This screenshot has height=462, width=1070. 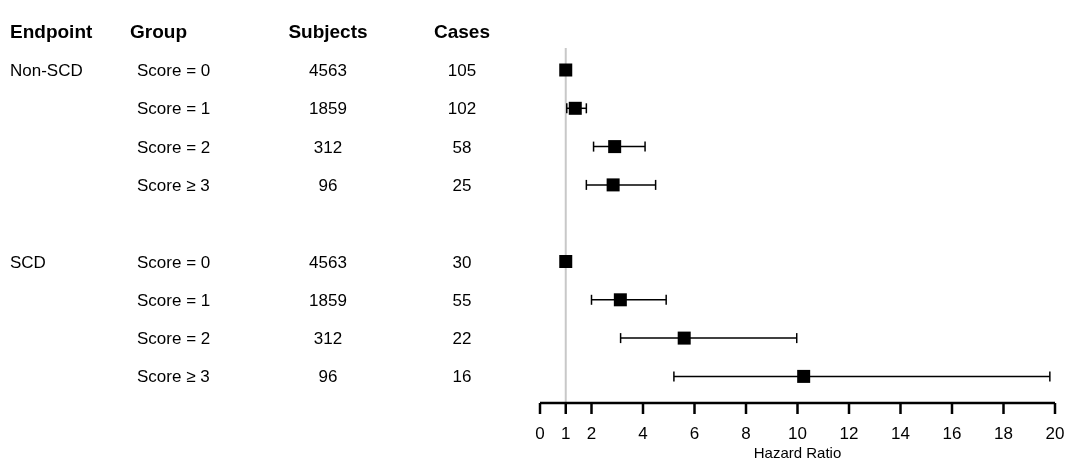 I want to click on text: 102, so click(x=462, y=109).